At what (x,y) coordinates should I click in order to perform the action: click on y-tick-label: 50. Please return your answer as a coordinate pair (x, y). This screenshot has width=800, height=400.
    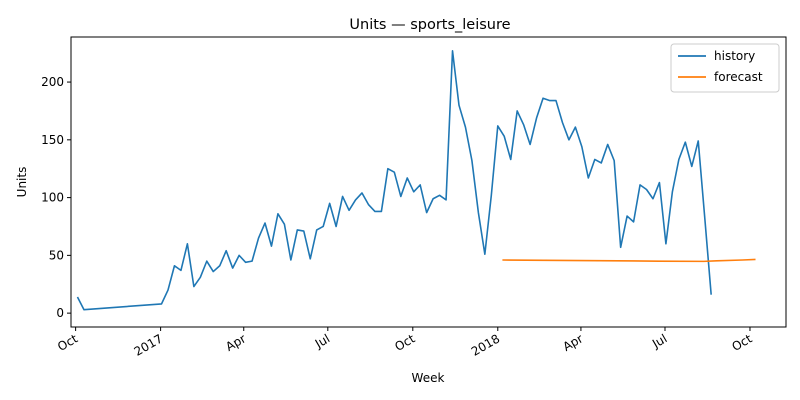
    Looking at the image, I should click on (56, 255).